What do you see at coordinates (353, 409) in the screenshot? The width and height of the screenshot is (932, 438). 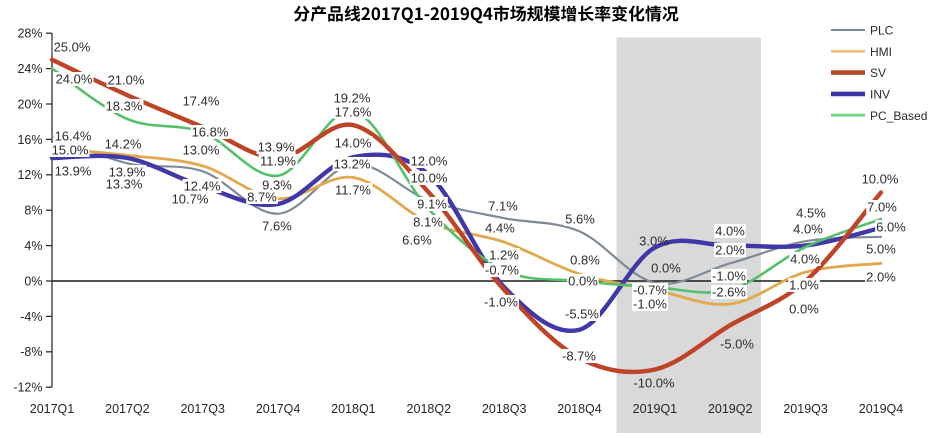 I see `svg-text: 2018Q1` at bounding box center [353, 409].